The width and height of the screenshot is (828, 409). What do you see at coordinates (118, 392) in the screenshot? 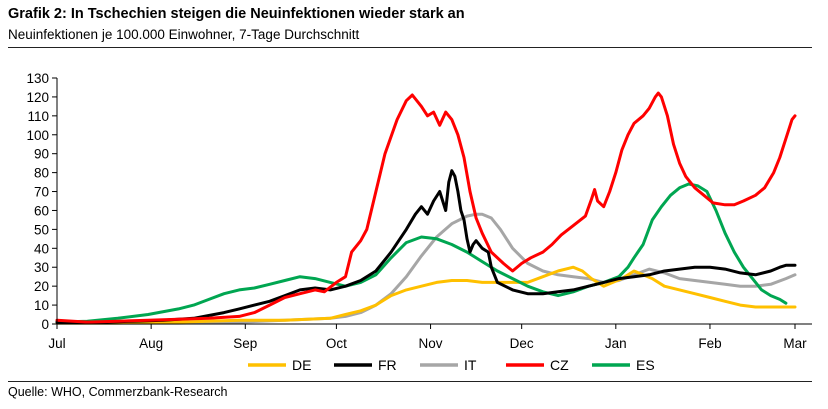
I see `source-note: Quelle: WHO, Commerzbank-Research` at bounding box center [118, 392].